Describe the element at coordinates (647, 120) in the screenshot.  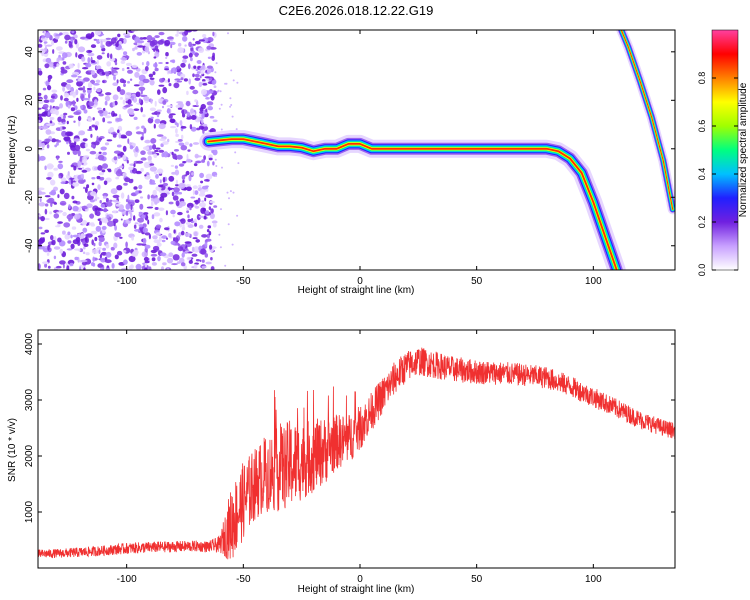
I see `spectrogram-ridge` at that location.